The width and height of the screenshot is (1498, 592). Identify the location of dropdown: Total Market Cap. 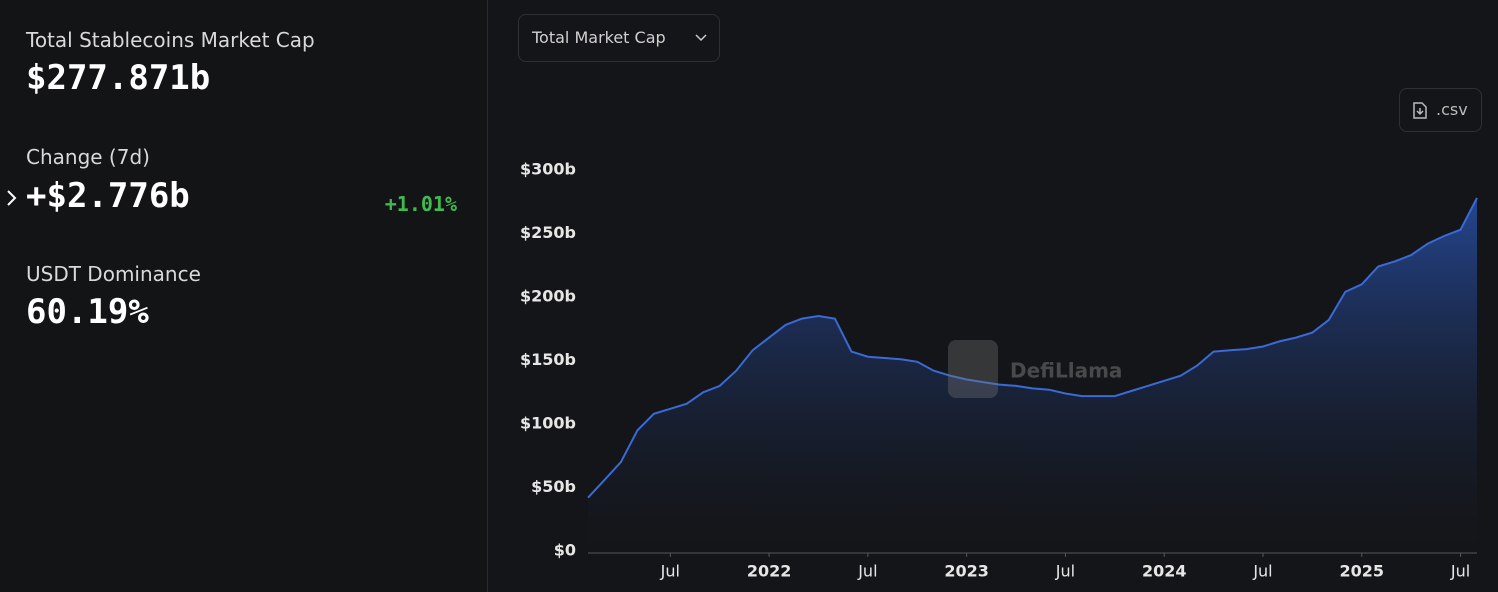
(619, 38).